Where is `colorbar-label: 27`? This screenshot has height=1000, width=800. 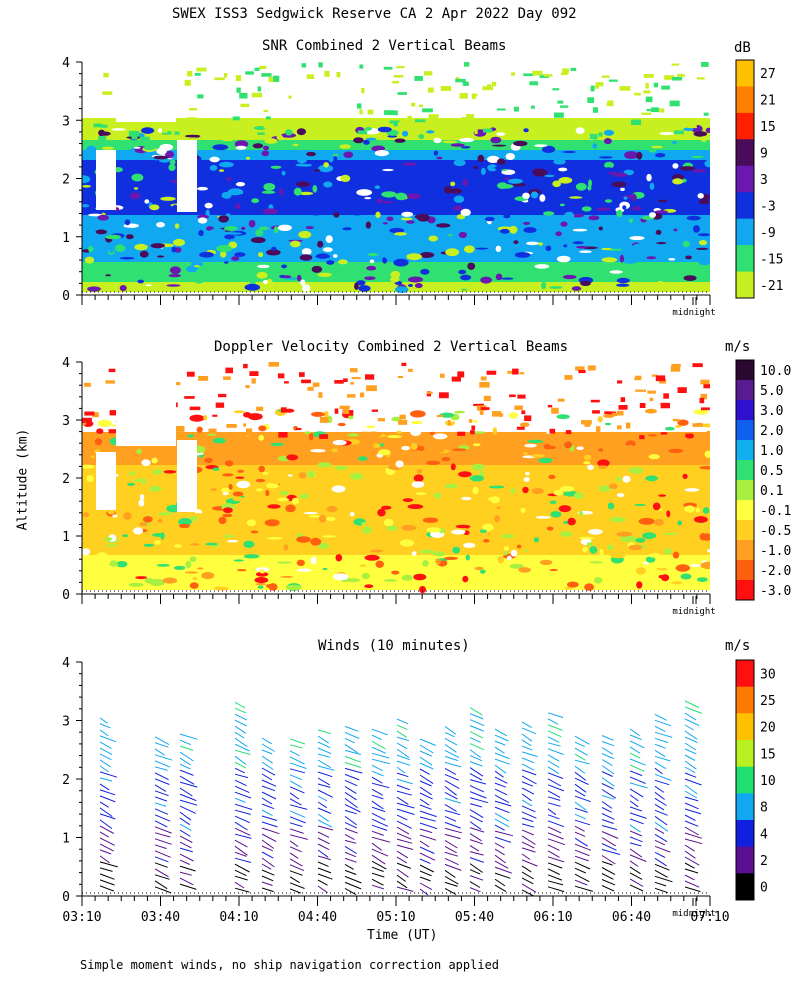 colorbar-label: 27 is located at coordinates (768, 74).